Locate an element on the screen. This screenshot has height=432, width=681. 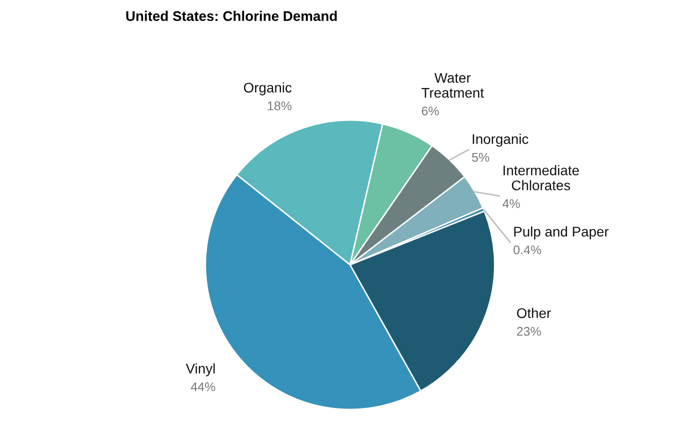
slice-label: Organic is located at coordinates (268, 89).